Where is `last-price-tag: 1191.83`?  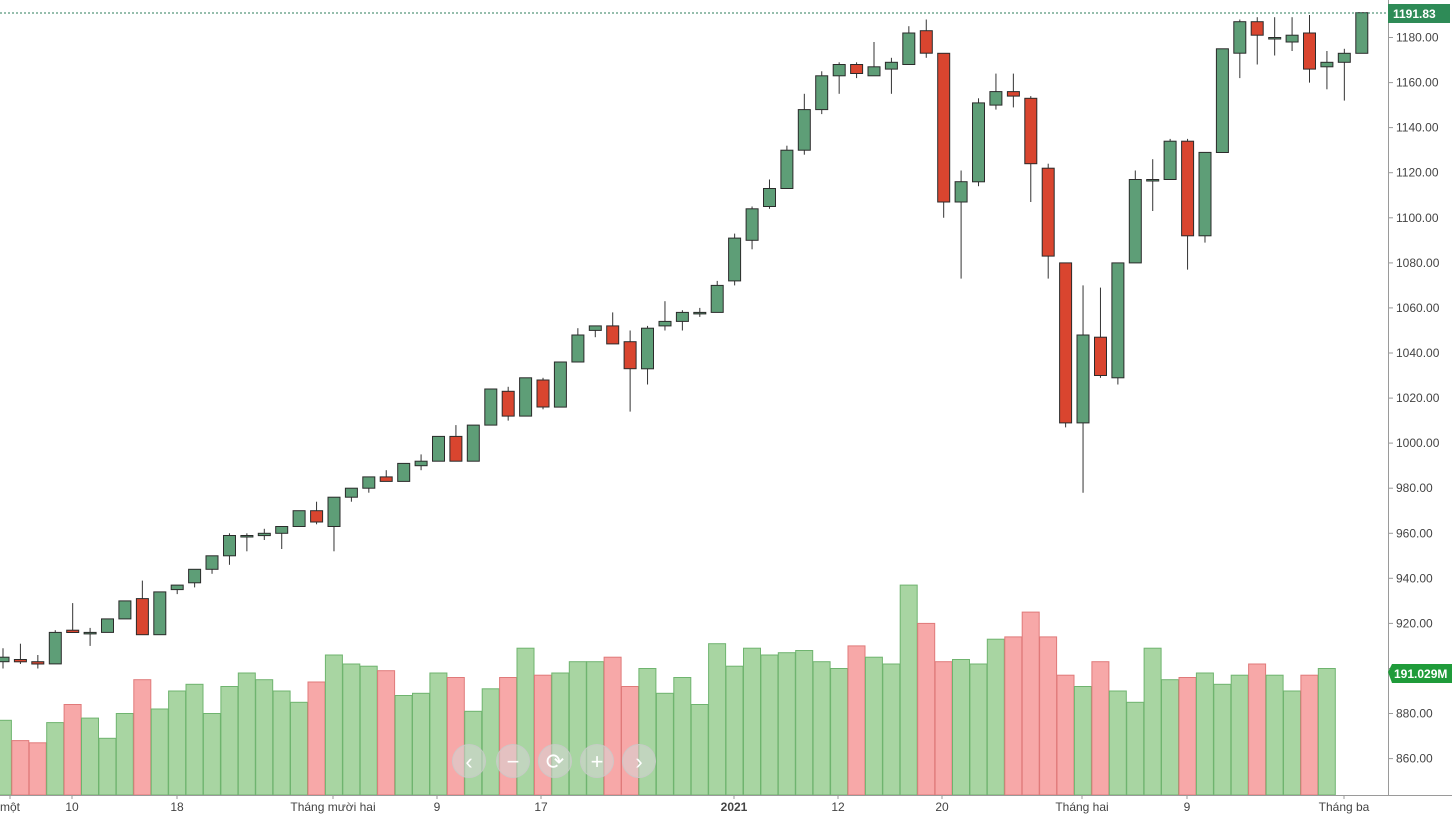 last-price-tag: 1191.83 is located at coordinates (1419, 13).